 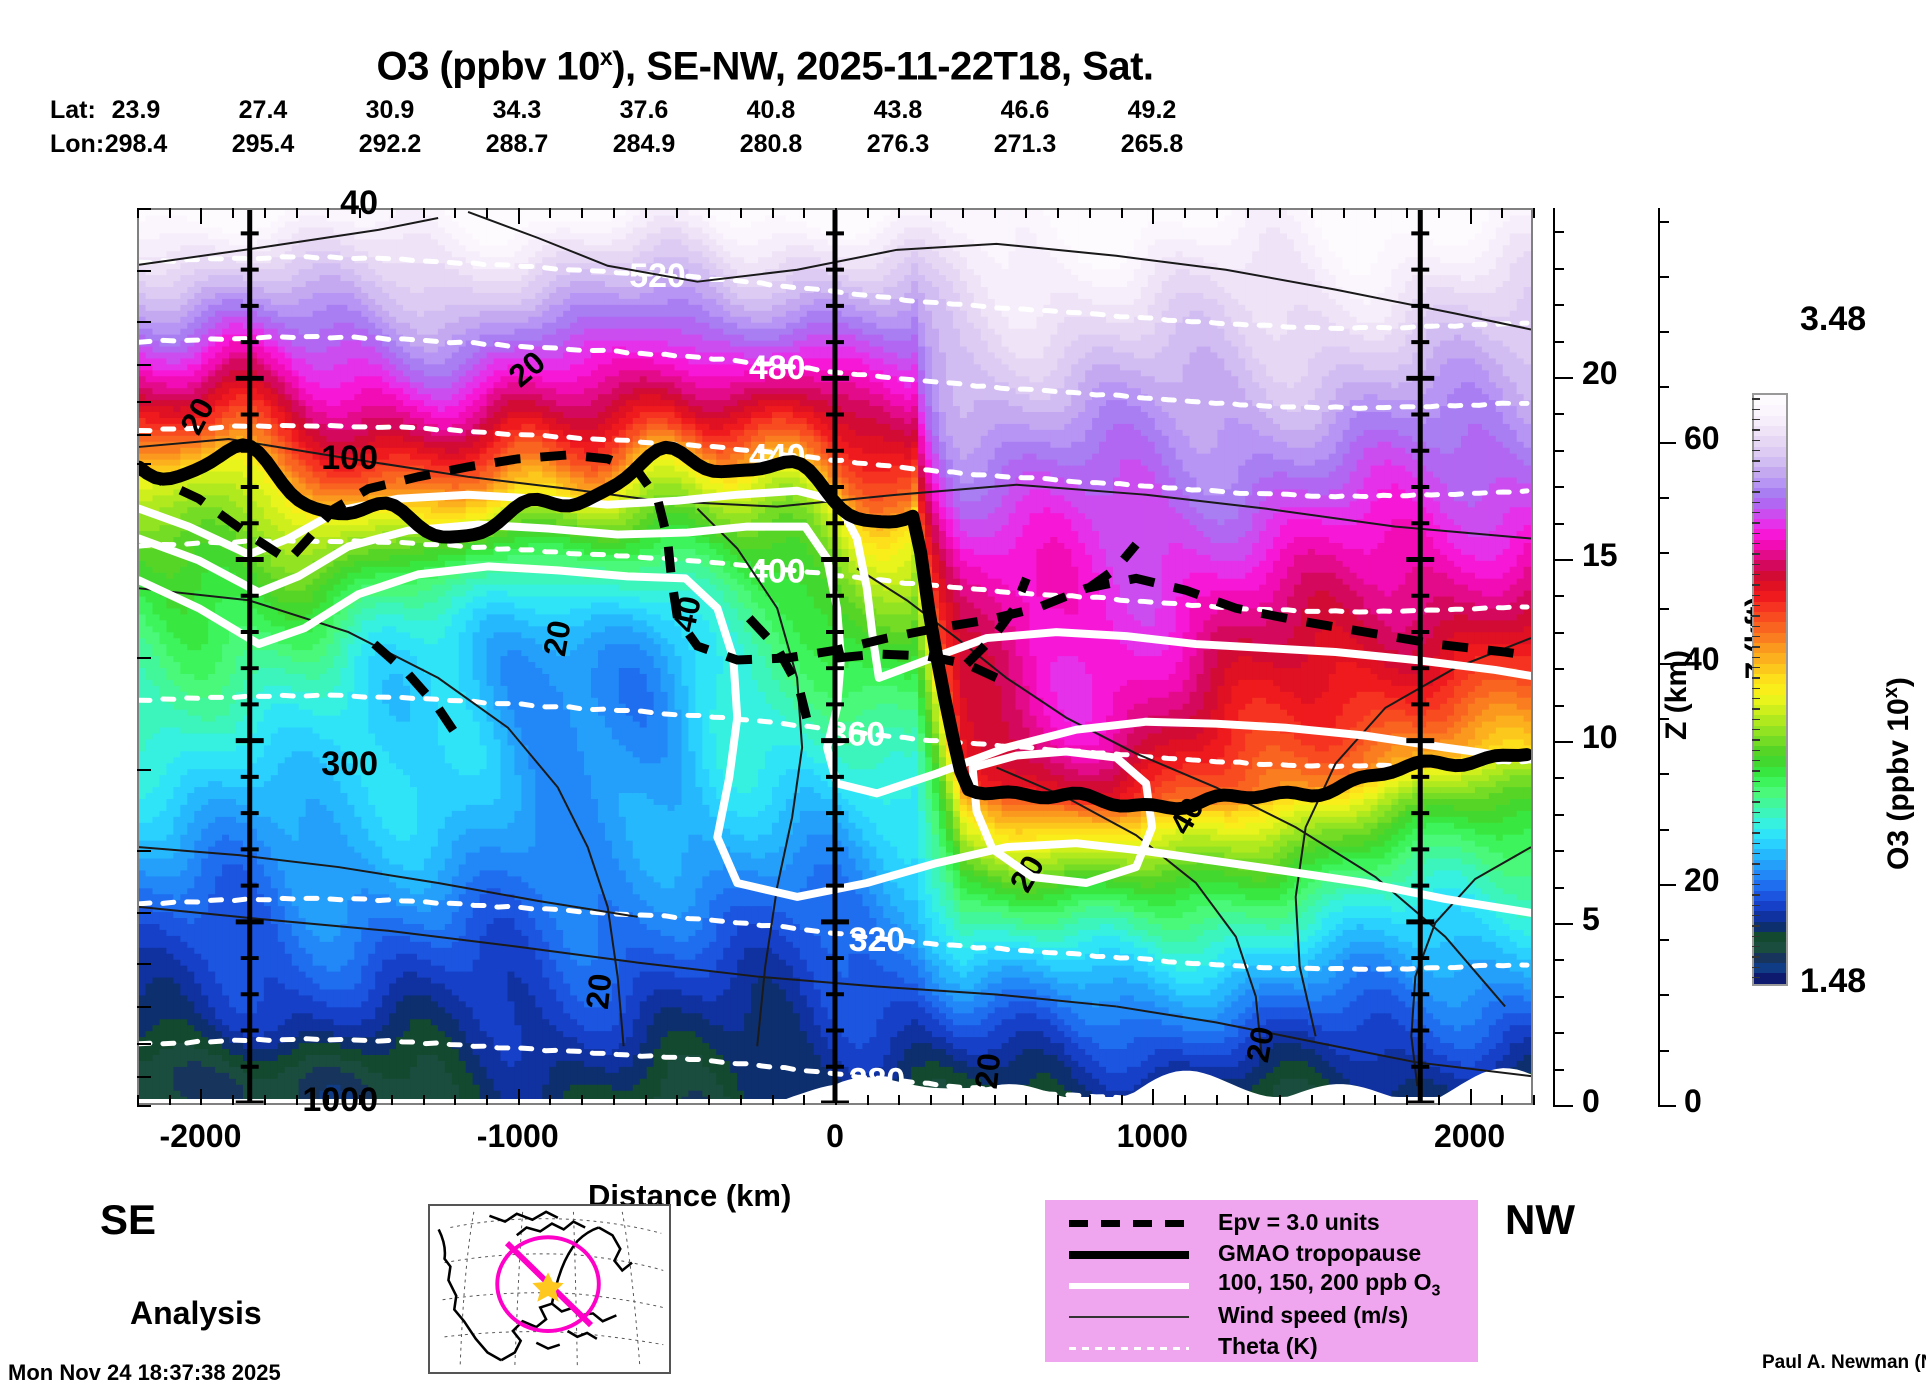 What do you see at coordinates (1261, 1315) in the screenshot?
I see `legend-item: Wind speed (m/s)` at bounding box center [1261, 1315].